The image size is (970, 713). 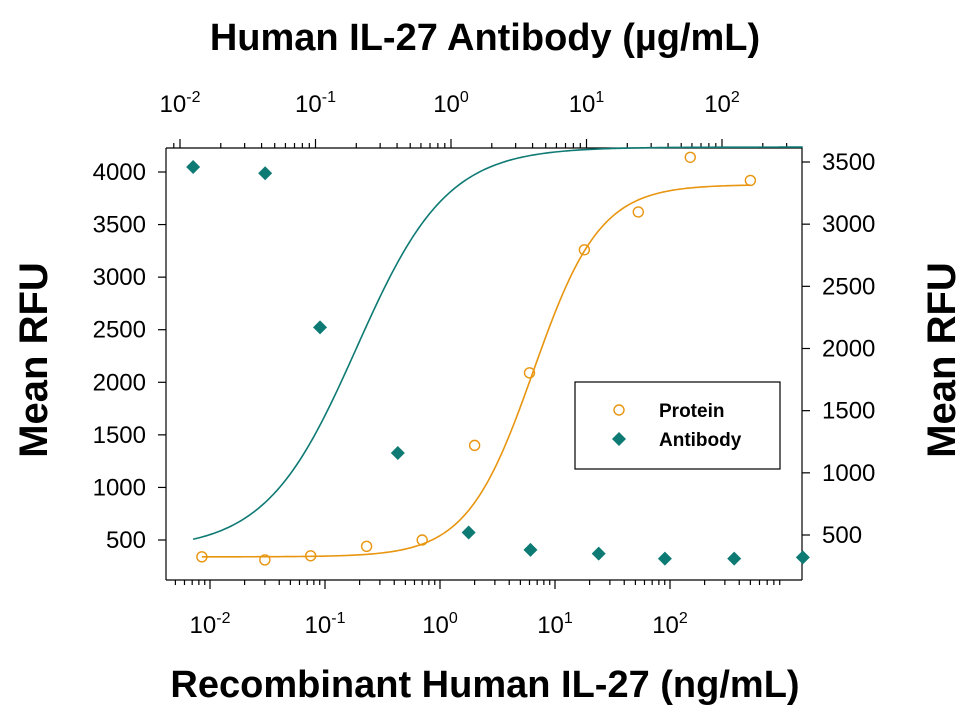 What do you see at coordinates (315, 103) in the screenshot?
I see `top-tick-label: 10⁻¹` at bounding box center [315, 103].